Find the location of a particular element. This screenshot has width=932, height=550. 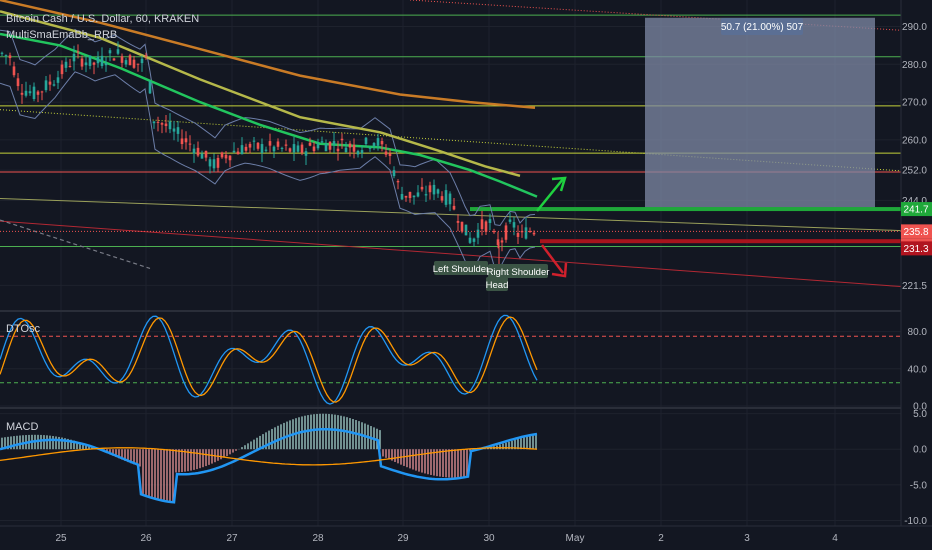

time-axis is located at coordinates (450, 538).